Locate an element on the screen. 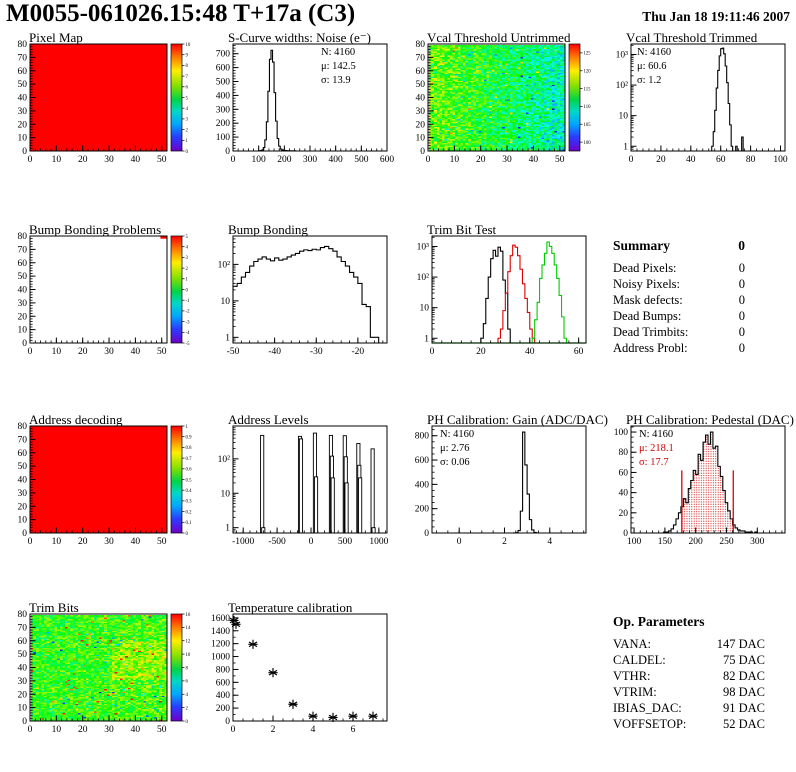  svg-text: 150 is located at coordinates (665, 542).